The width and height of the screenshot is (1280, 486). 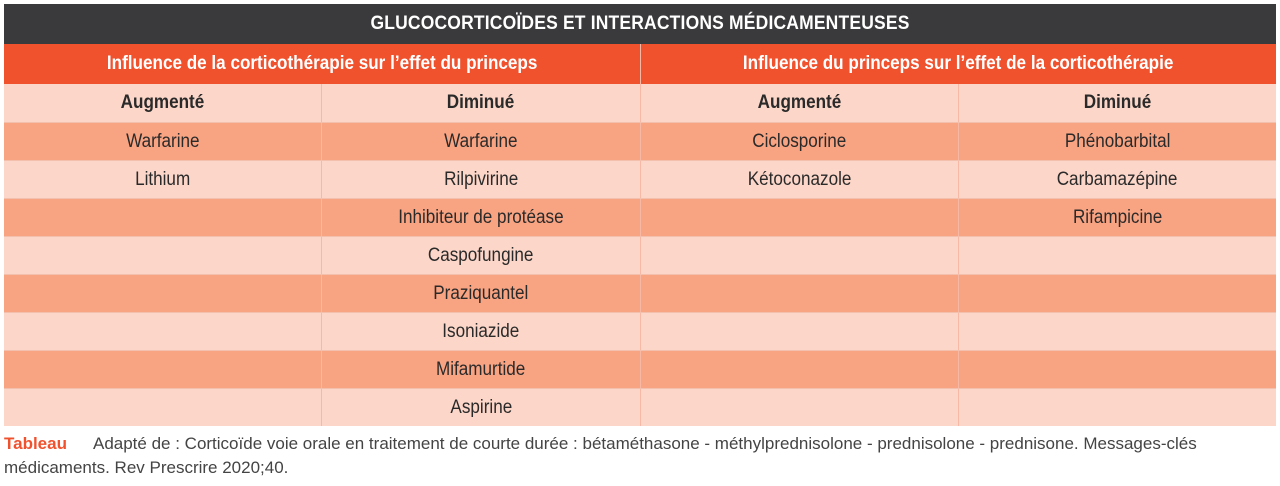 What do you see at coordinates (1116, 179) in the screenshot?
I see `table-cell: Carbamazépine` at bounding box center [1116, 179].